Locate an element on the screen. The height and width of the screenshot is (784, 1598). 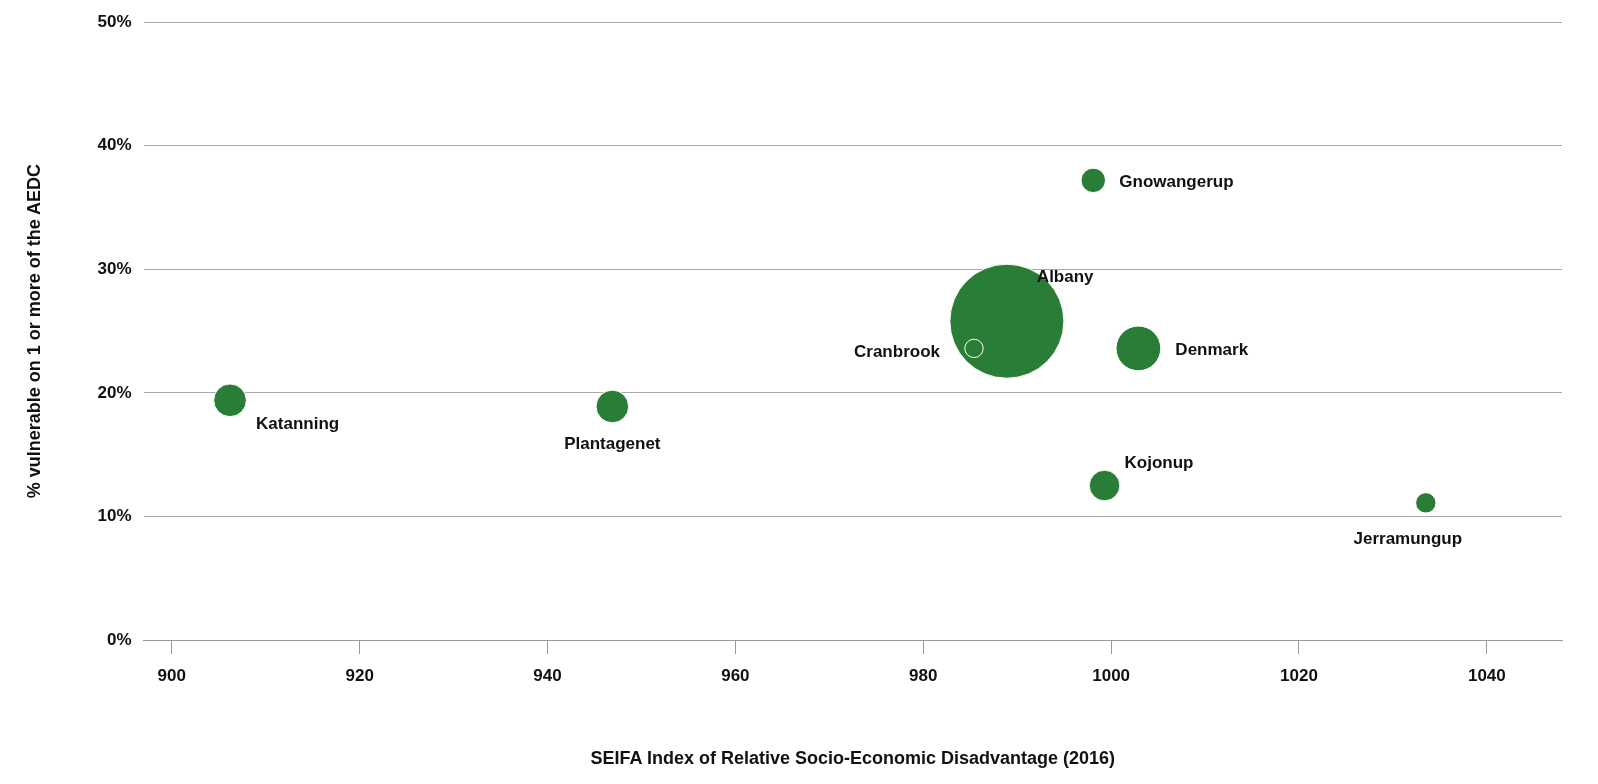
x-tick-label: 1020 is located at coordinates (1299, 675).